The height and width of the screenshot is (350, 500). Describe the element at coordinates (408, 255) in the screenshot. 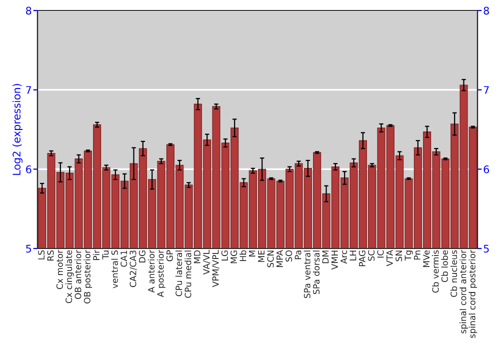

I see `x-tick-label: Tg` at that location.